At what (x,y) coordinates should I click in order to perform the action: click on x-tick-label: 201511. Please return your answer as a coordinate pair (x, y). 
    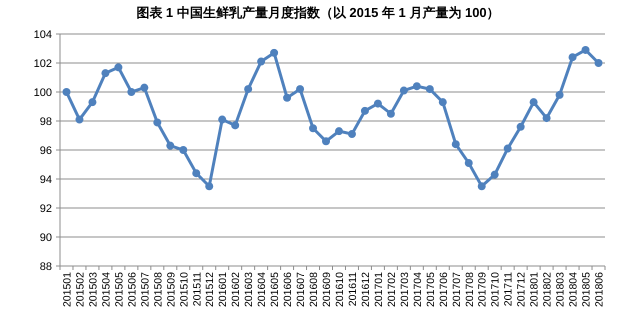
    Looking at the image, I should click on (197, 289).